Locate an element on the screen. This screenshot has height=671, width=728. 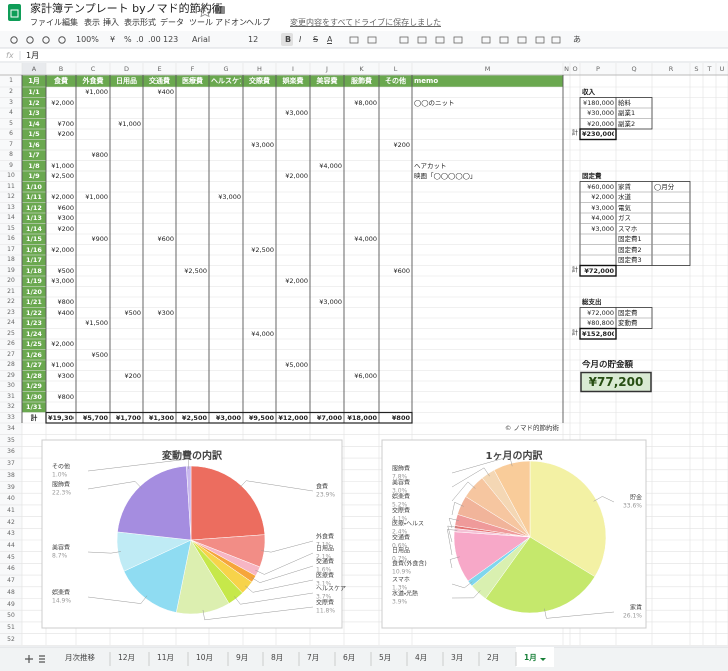
menu-item: ヘルプ is located at coordinates (258, 22).